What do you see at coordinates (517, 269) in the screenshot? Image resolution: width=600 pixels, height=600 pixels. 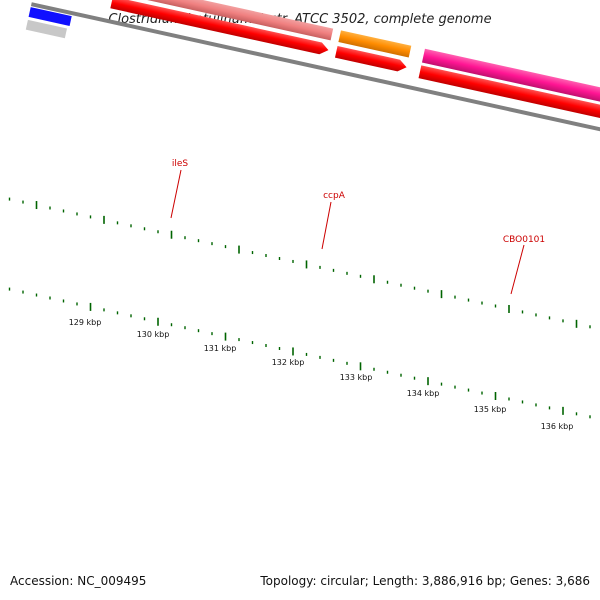 I see `label-leader-CBO0101` at bounding box center [517, 269].